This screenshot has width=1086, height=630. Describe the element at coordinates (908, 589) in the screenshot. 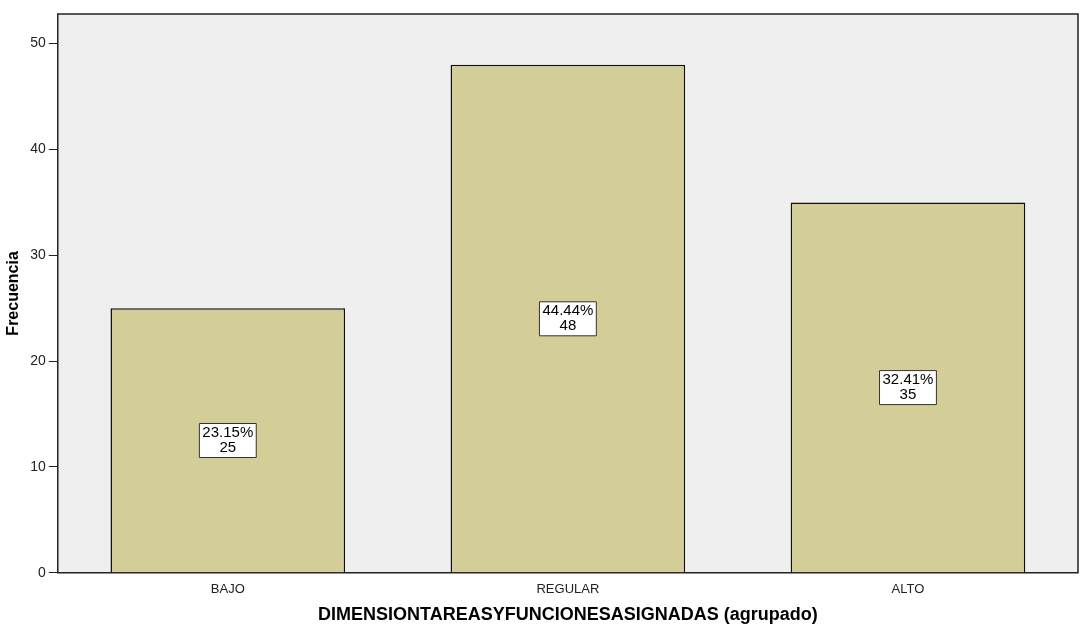

I see `x-tick-label: ALTO` at that location.